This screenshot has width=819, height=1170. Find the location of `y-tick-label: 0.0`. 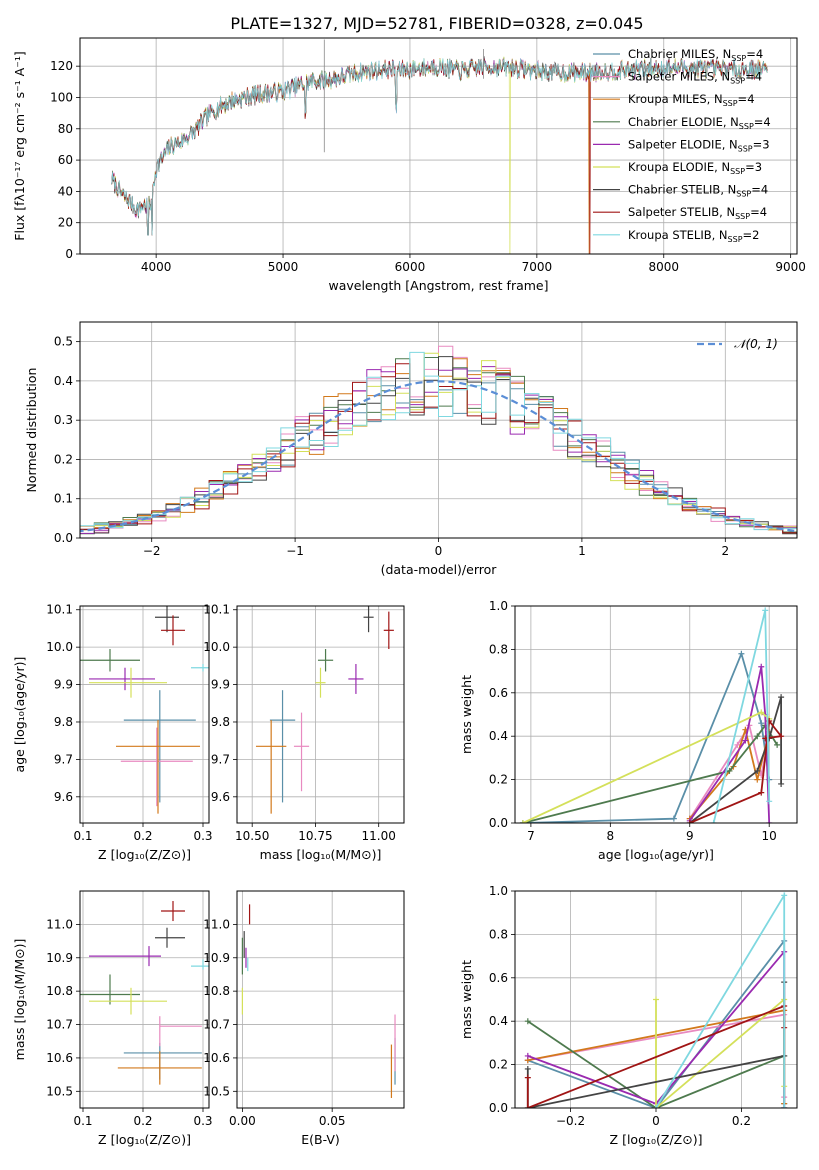

y-tick-label: 0.0 is located at coordinates (498, 823).